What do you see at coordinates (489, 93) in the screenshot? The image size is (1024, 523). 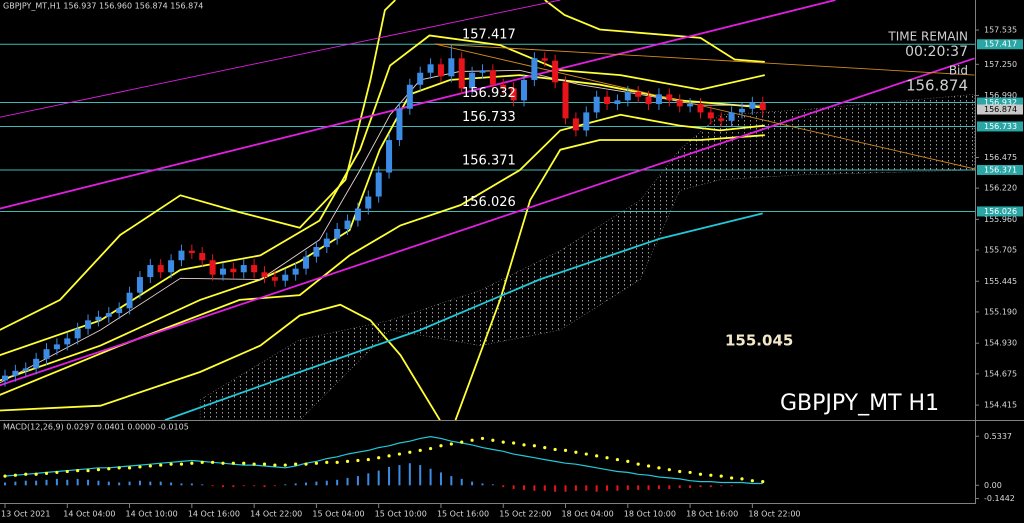 I see `level-label: 156.932` at bounding box center [489, 93].